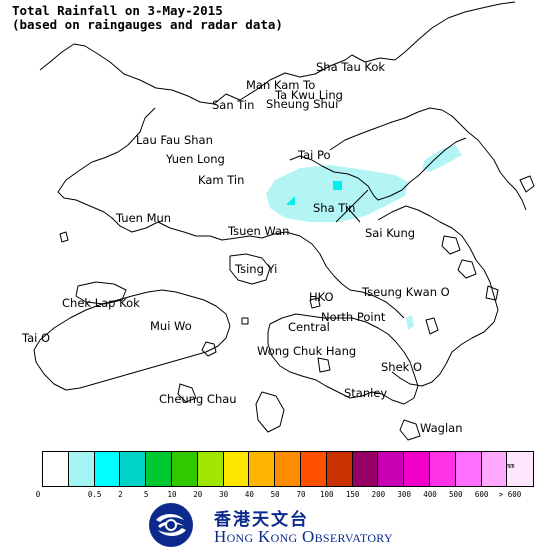  What do you see at coordinates (120, 494) in the screenshot?
I see `legend-tick-2: 2` at bounding box center [120, 494].